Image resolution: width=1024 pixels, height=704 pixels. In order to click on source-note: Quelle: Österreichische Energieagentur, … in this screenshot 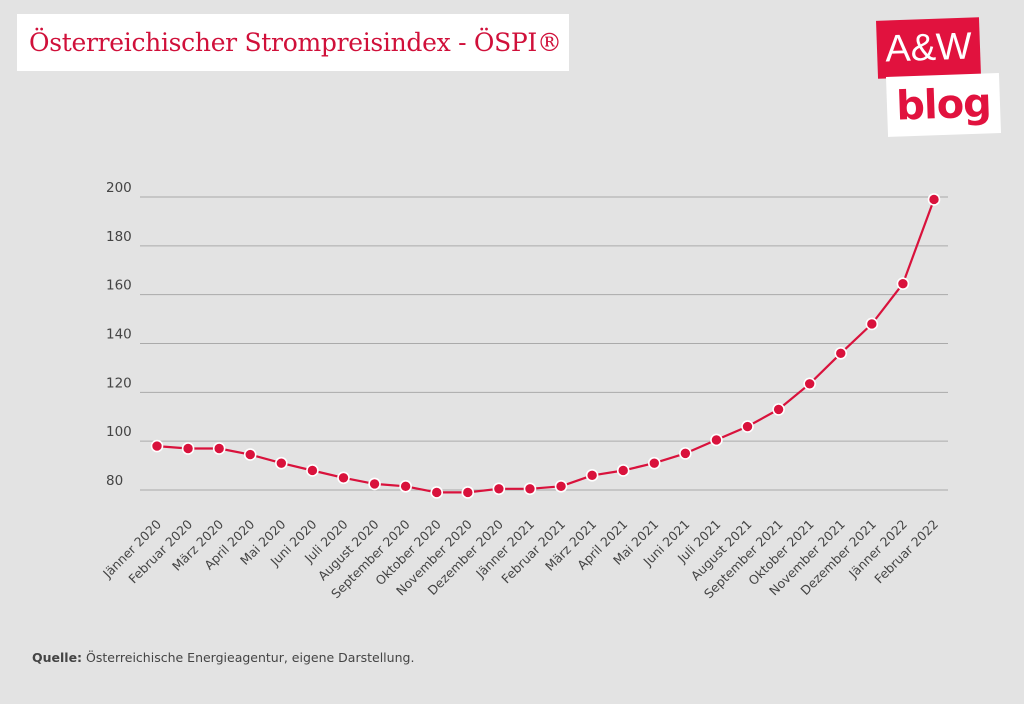, I will do `click(223, 657)`.